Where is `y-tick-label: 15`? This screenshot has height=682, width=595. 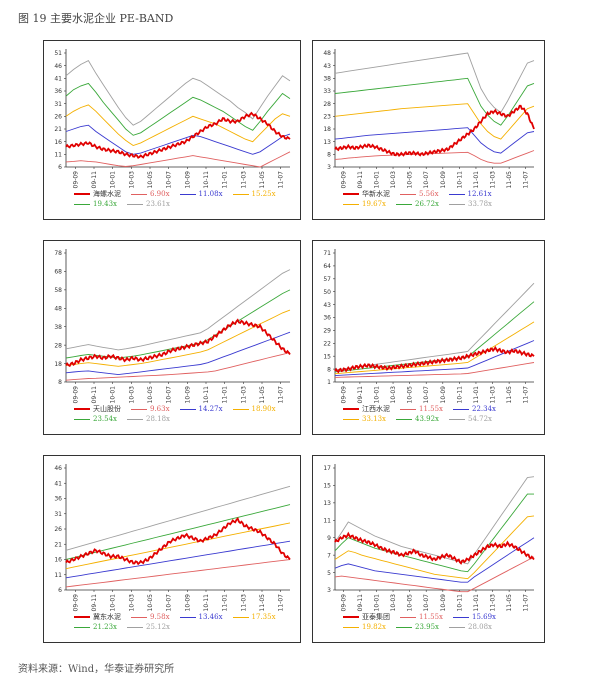 y-tick-label: 15 is located at coordinates (327, 356).